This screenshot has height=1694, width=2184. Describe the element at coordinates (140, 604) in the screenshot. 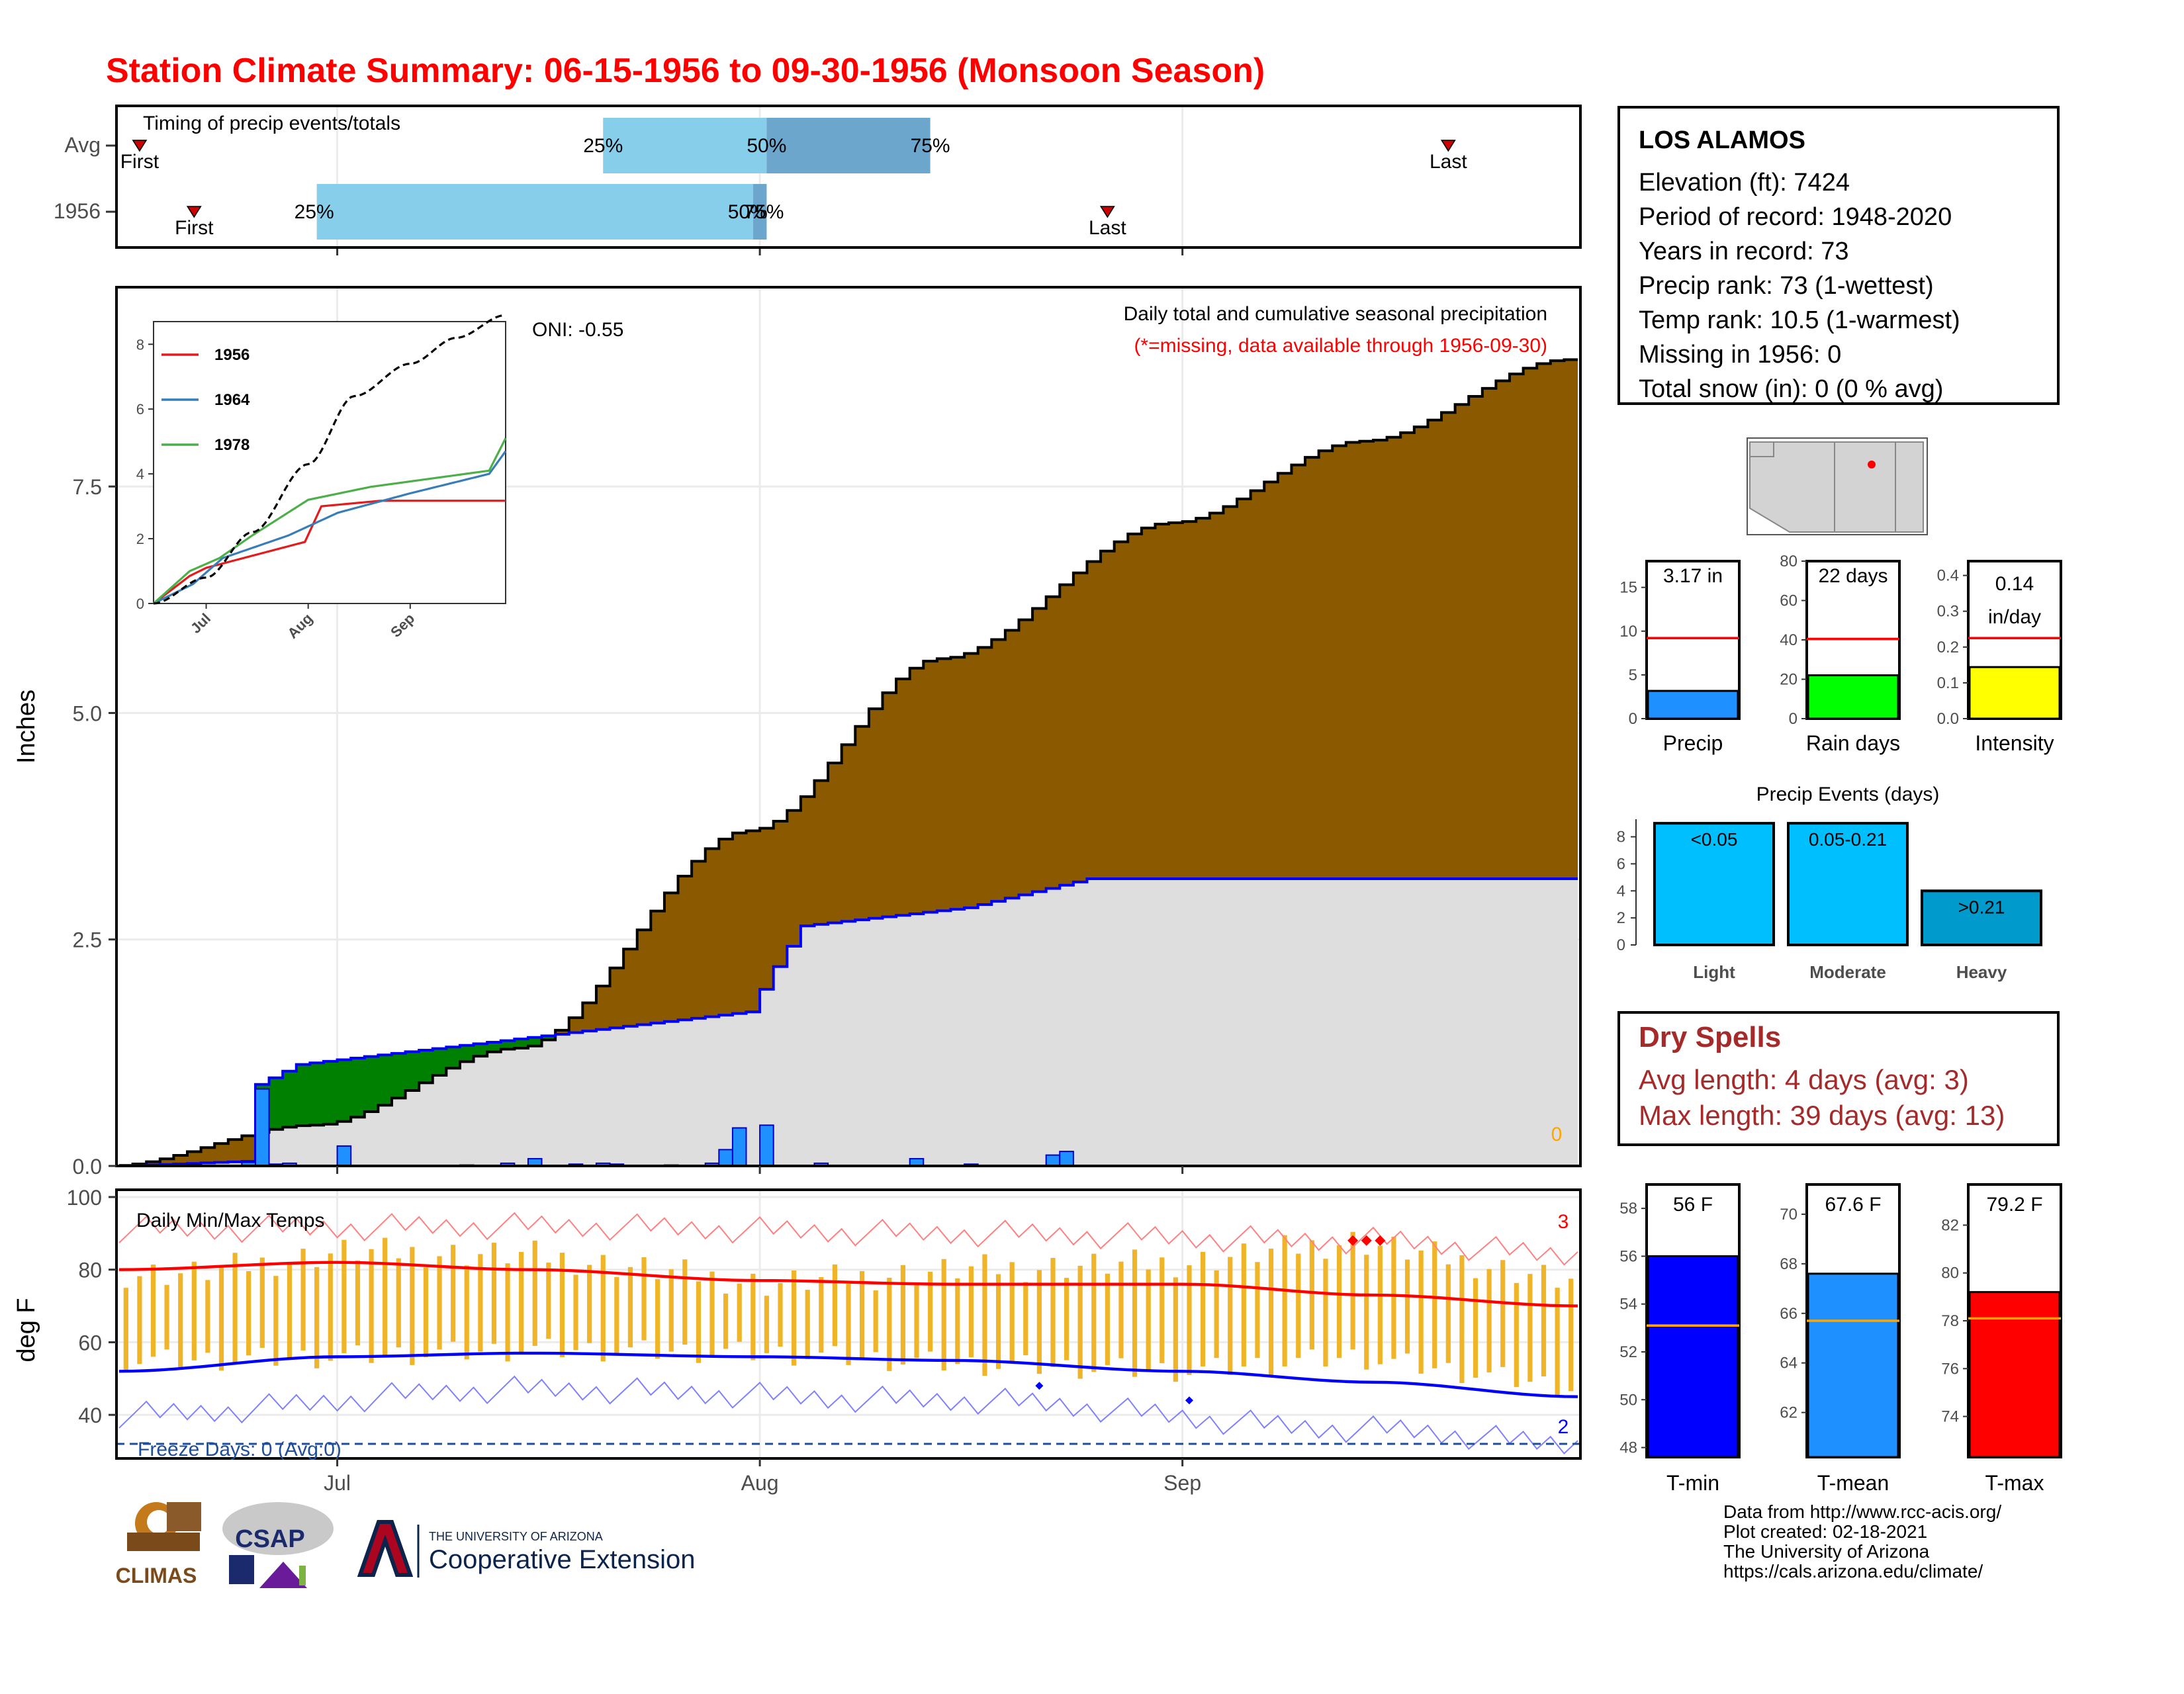

I see `inset-ytick-label: 0` at that location.